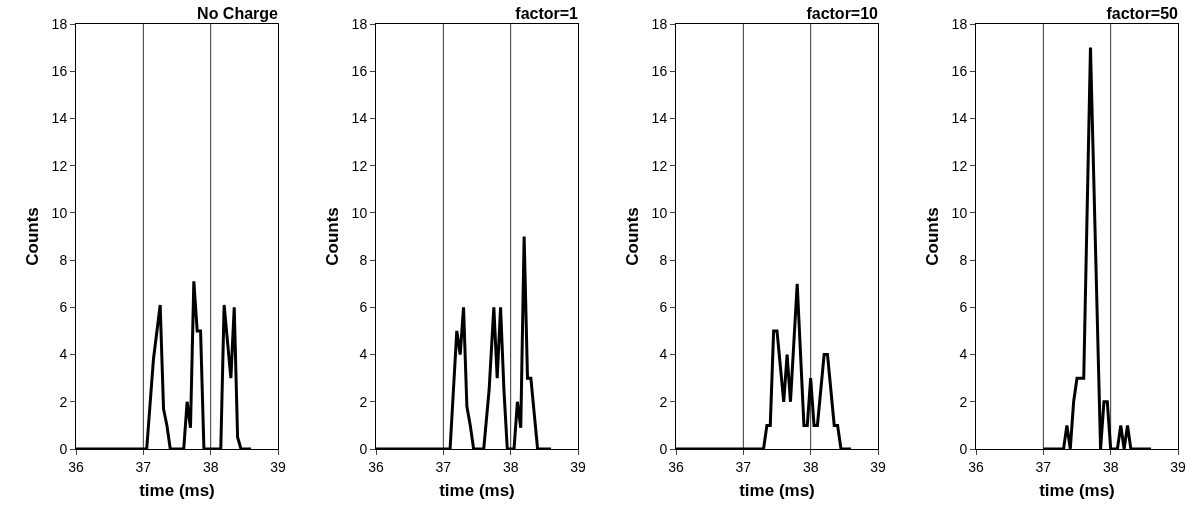 The width and height of the screenshot is (1202, 515). I want to click on chart-title: factor=50, so click(1142, 13).